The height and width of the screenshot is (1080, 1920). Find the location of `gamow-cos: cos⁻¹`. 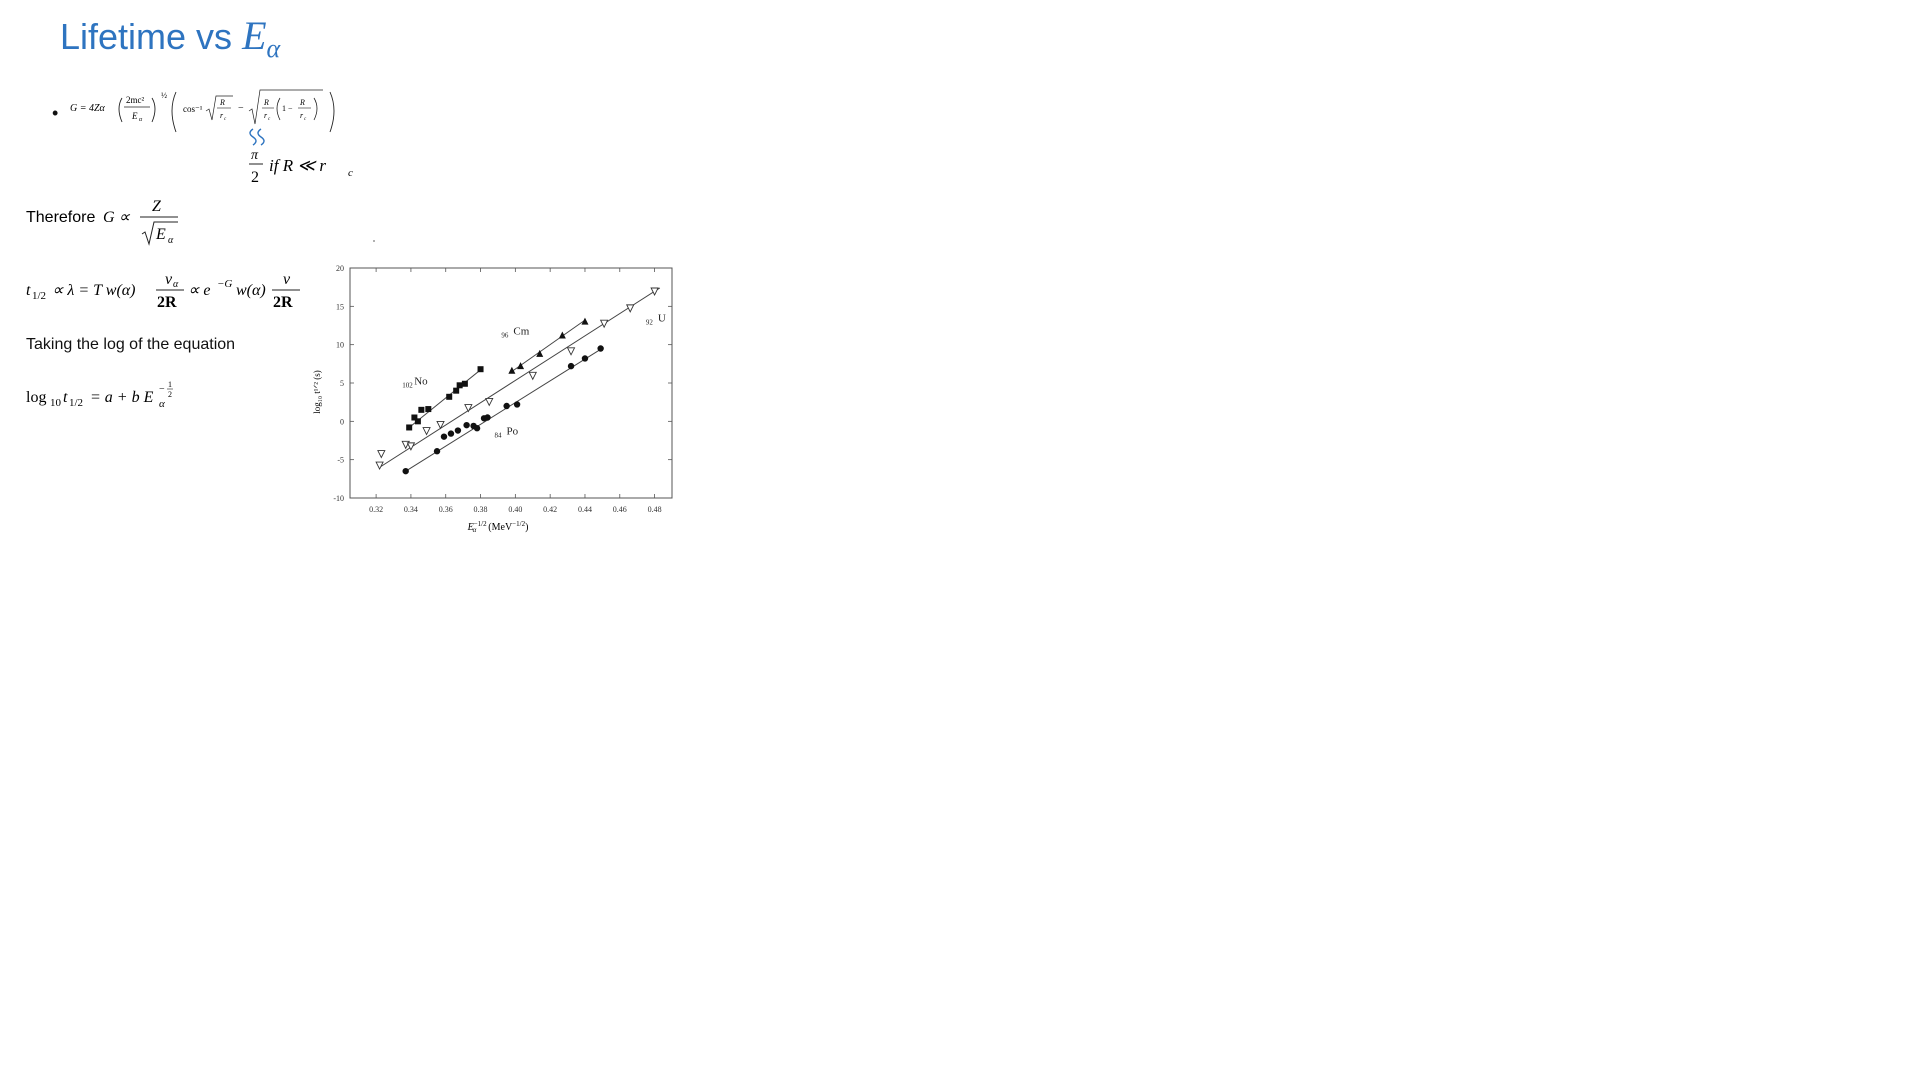

gamow-cos: cos⁻¹ is located at coordinates (193, 109).